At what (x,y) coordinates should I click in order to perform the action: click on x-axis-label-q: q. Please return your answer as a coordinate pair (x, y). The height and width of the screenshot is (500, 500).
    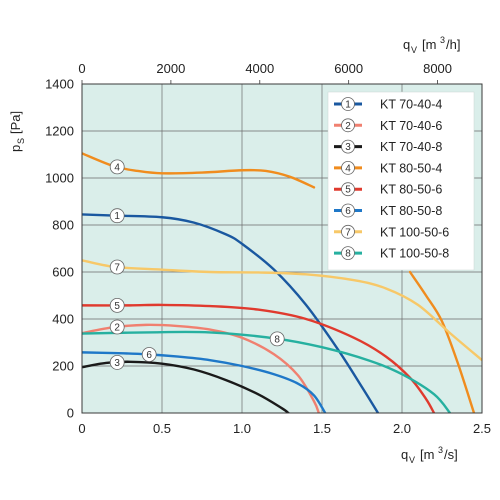
    Looking at the image, I should click on (404, 454).